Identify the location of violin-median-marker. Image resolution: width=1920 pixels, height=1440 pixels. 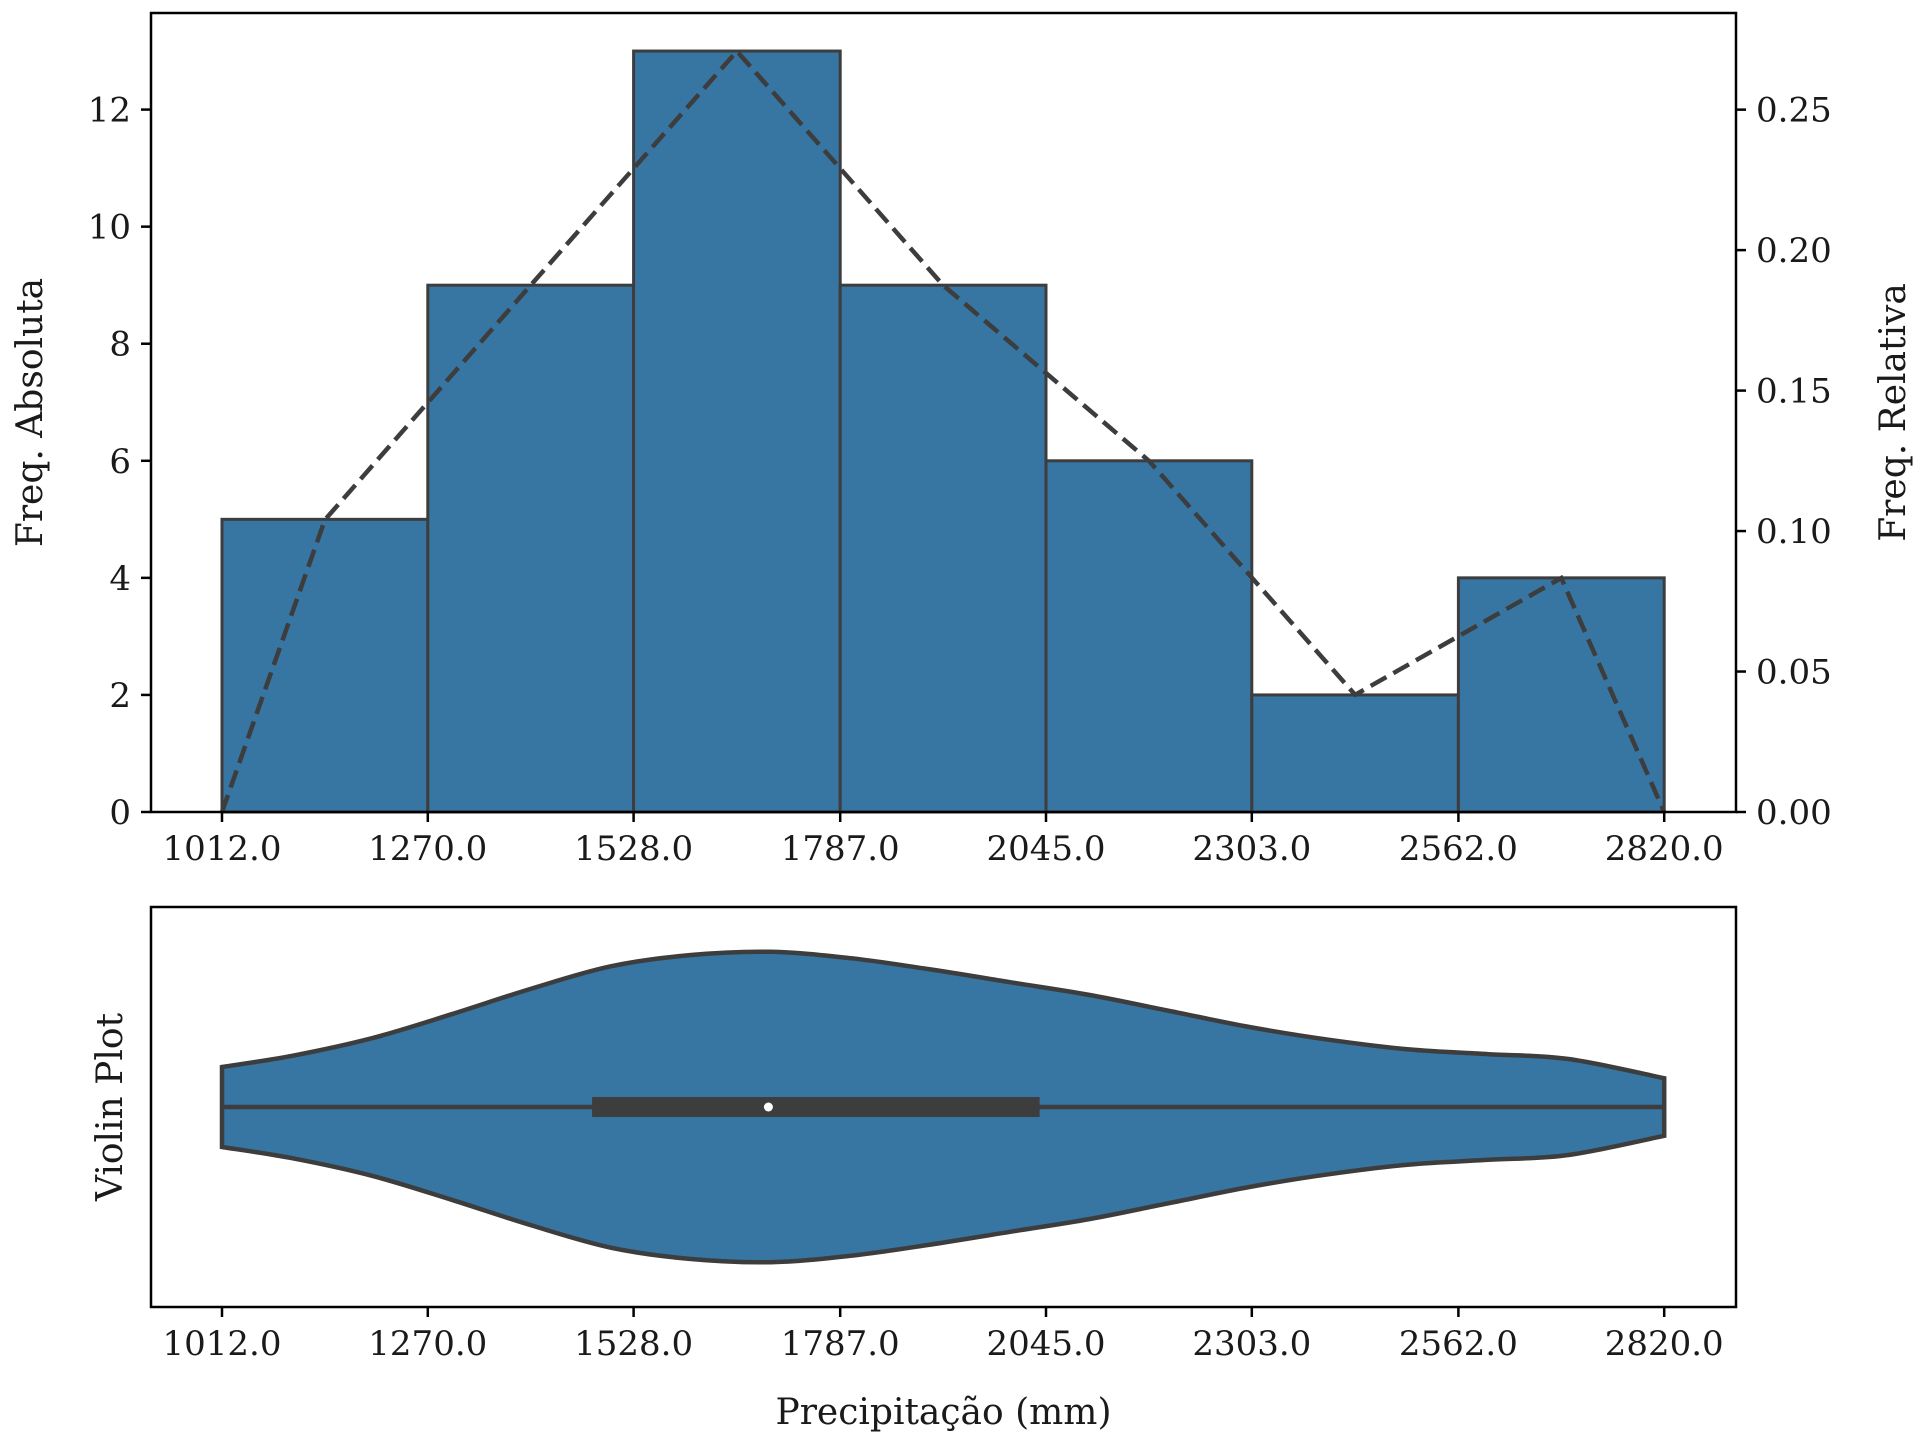
(768, 1107).